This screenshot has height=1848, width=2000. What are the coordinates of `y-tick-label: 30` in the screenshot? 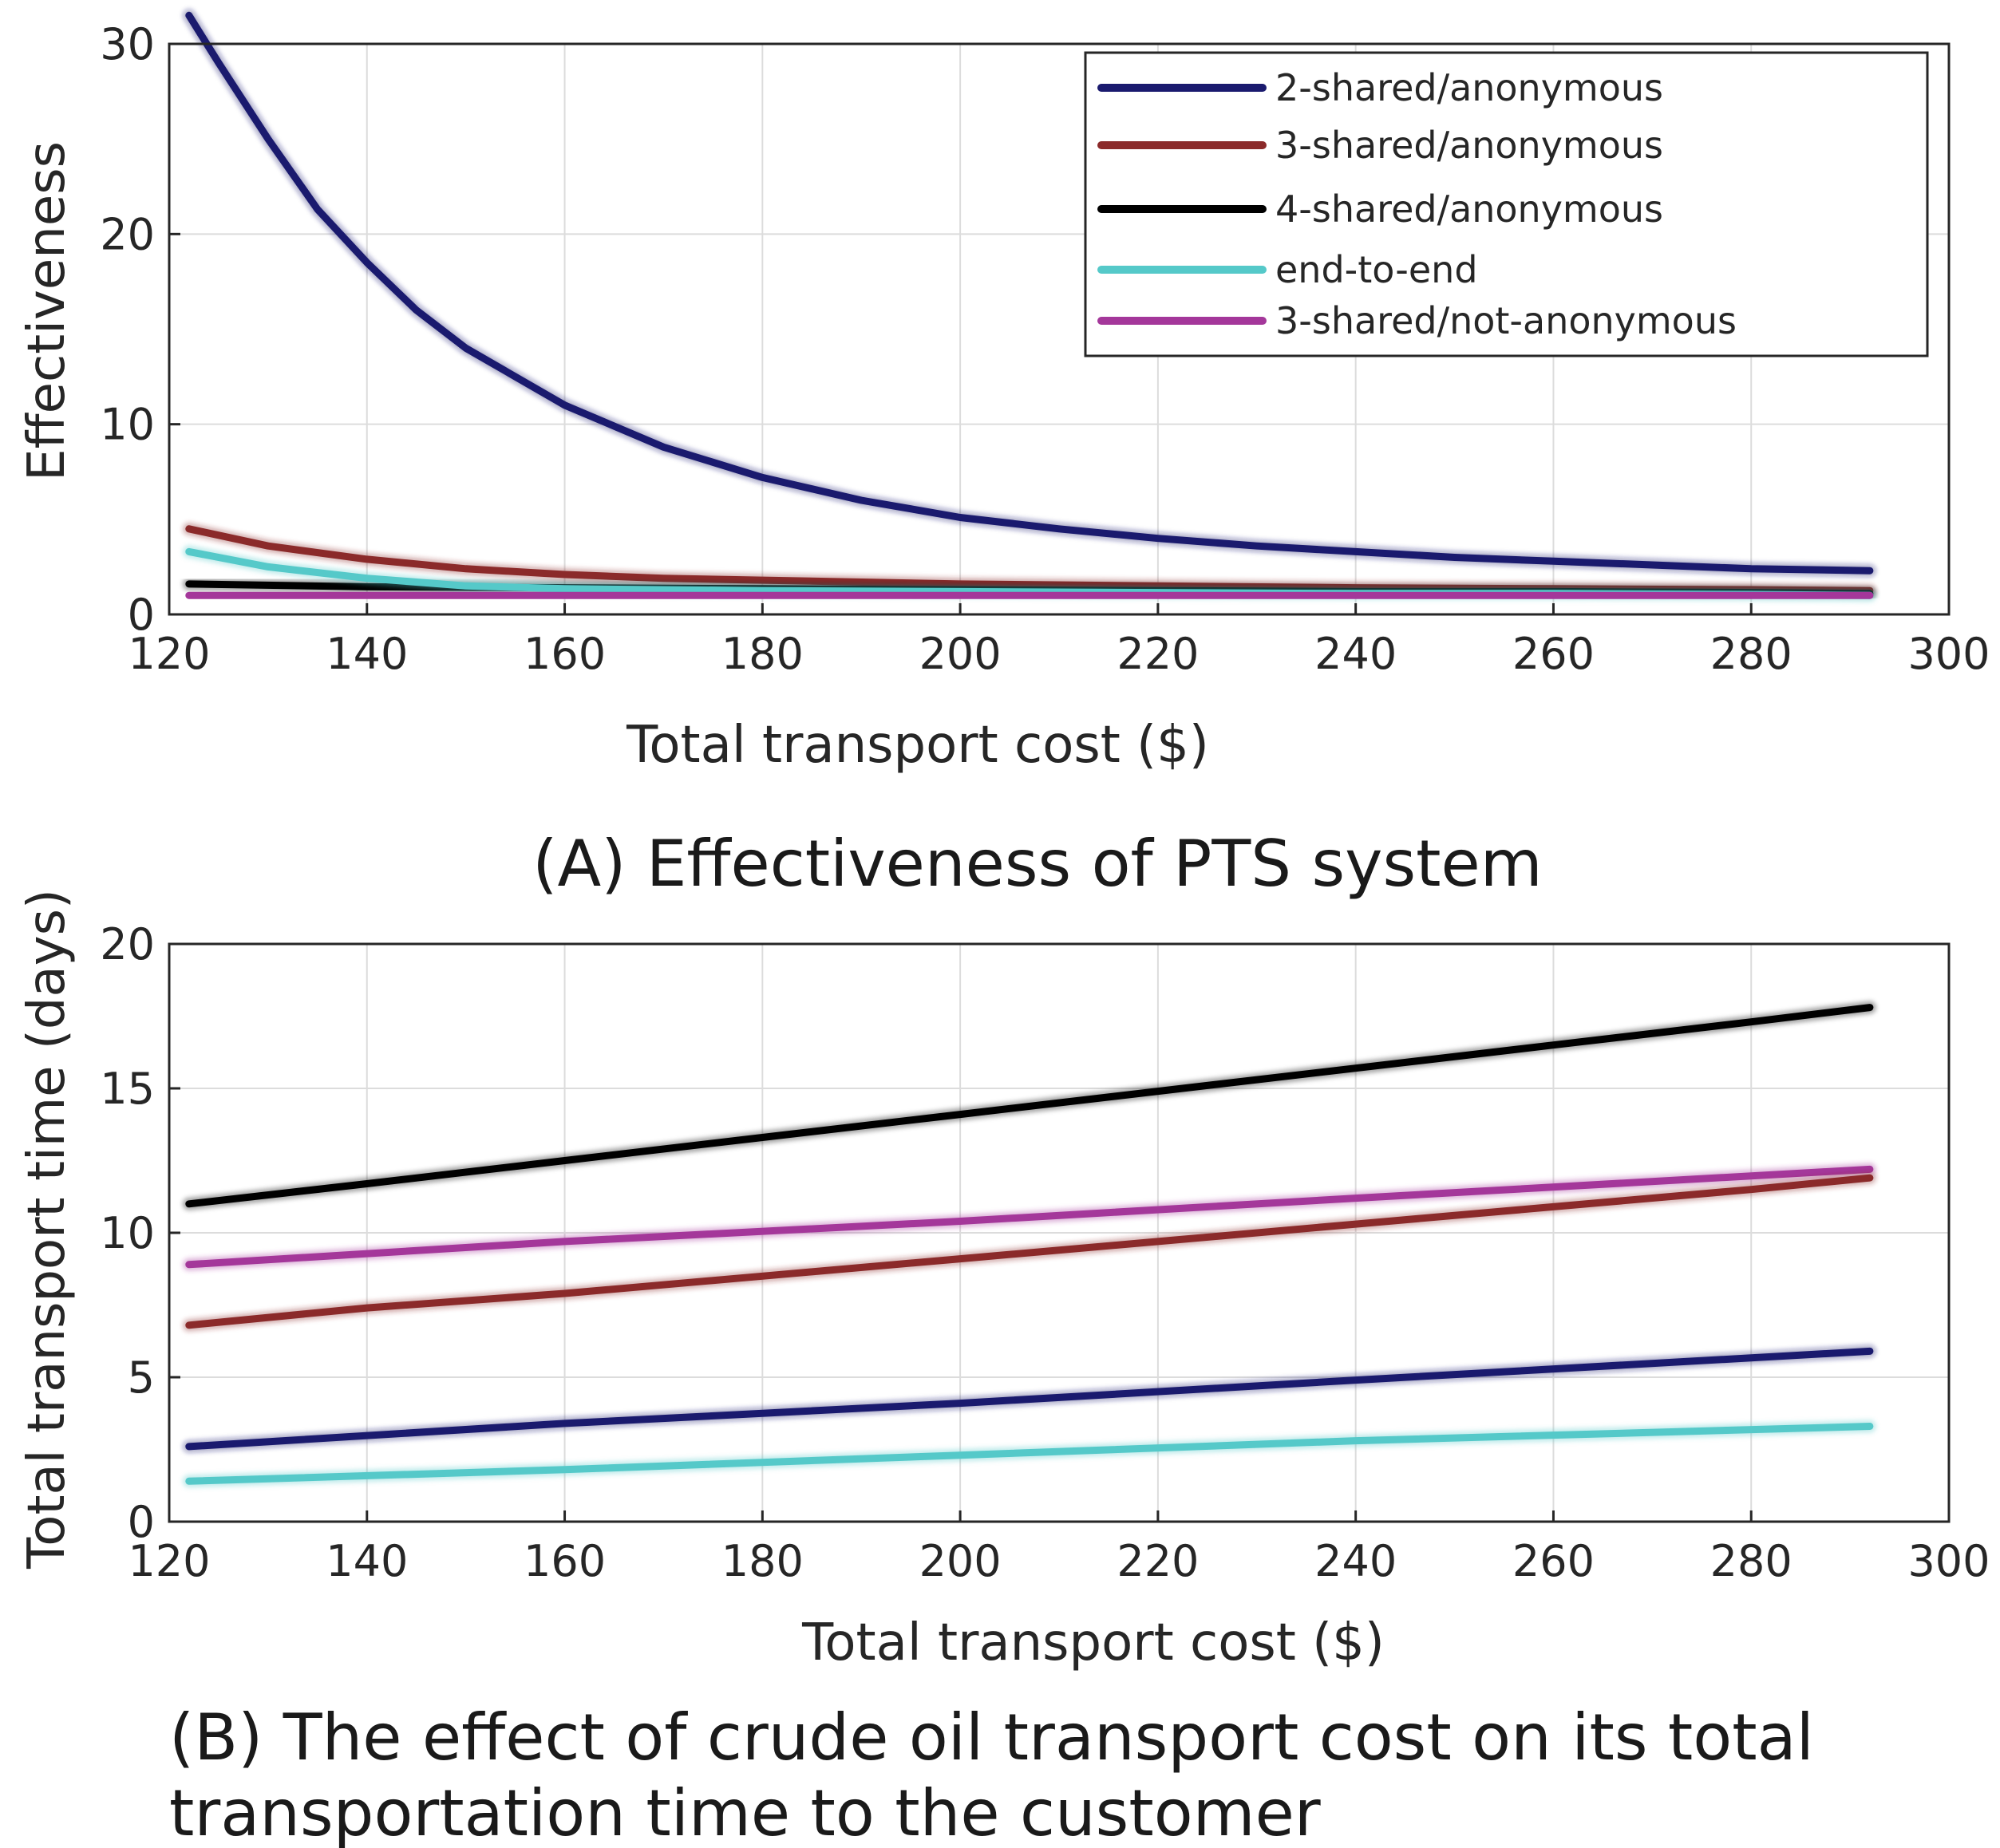 It's located at (127, 44).